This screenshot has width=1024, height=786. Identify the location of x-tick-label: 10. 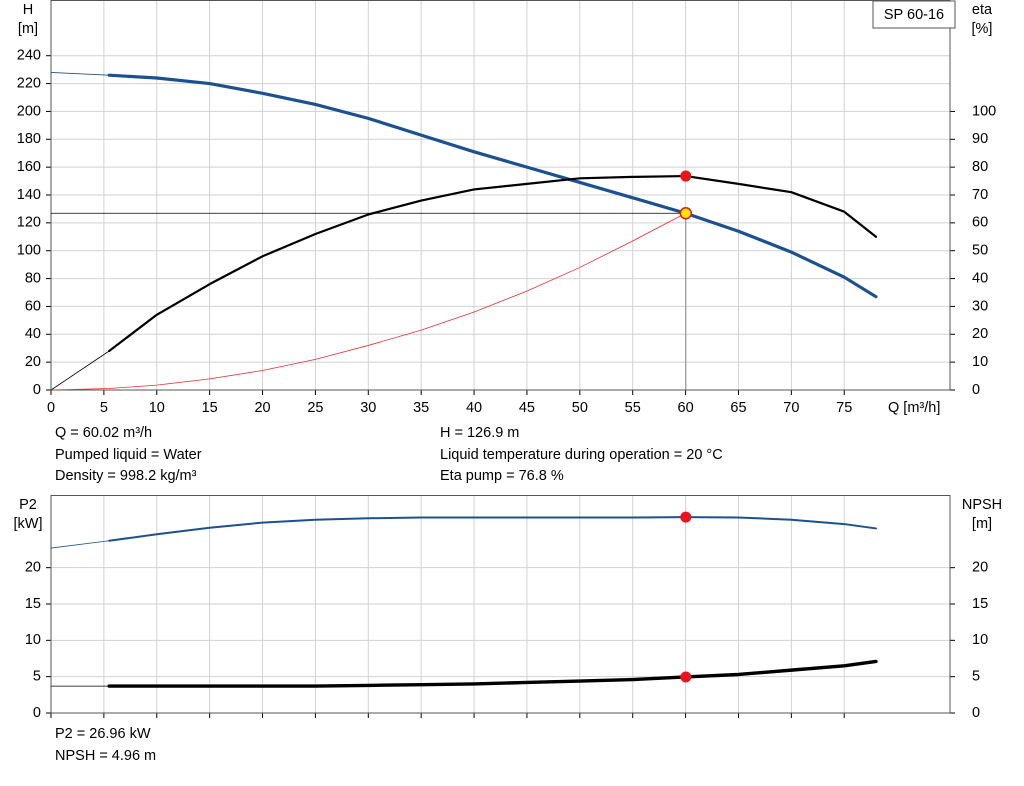
(157, 408).